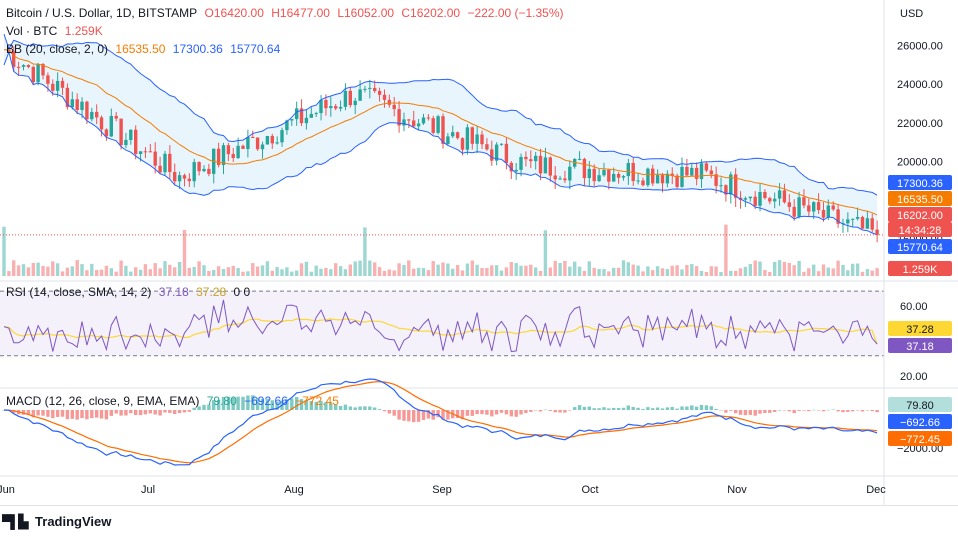 The width and height of the screenshot is (958, 537). Describe the element at coordinates (56, 522) in the screenshot. I see `tradingview-logo: ▀▌▙ TradingView` at that location.